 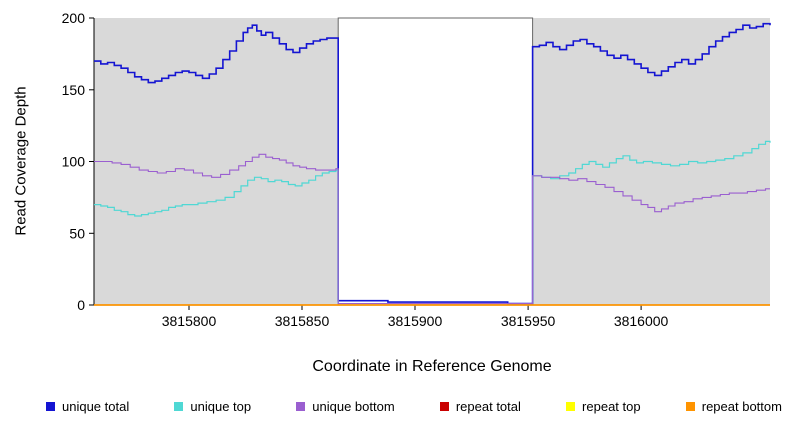 I want to click on legend-label: unique bottom, so click(x=353, y=406).